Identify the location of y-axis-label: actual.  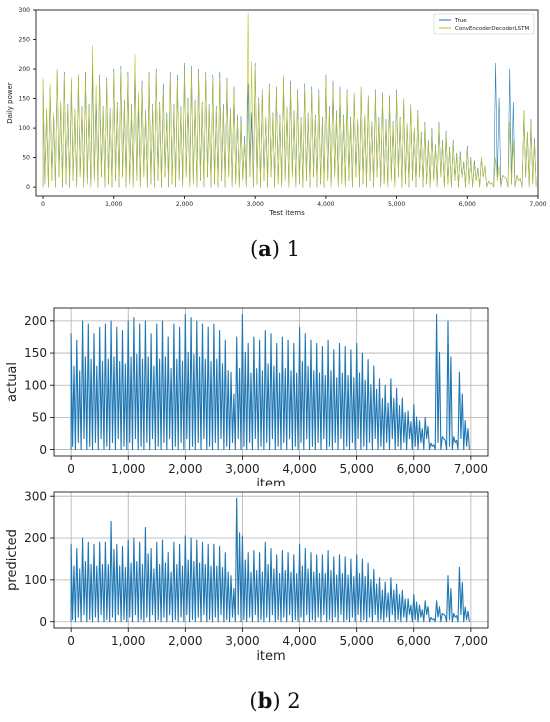
(12, 382).